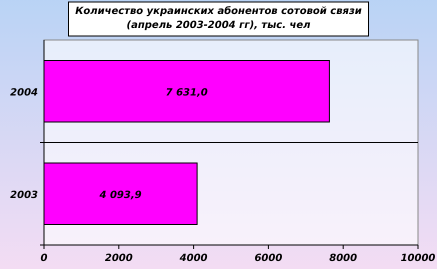 The width and height of the screenshot is (437, 269). Describe the element at coordinates (343, 258) in the screenshot. I see `x-tick-label: 8000` at that location.